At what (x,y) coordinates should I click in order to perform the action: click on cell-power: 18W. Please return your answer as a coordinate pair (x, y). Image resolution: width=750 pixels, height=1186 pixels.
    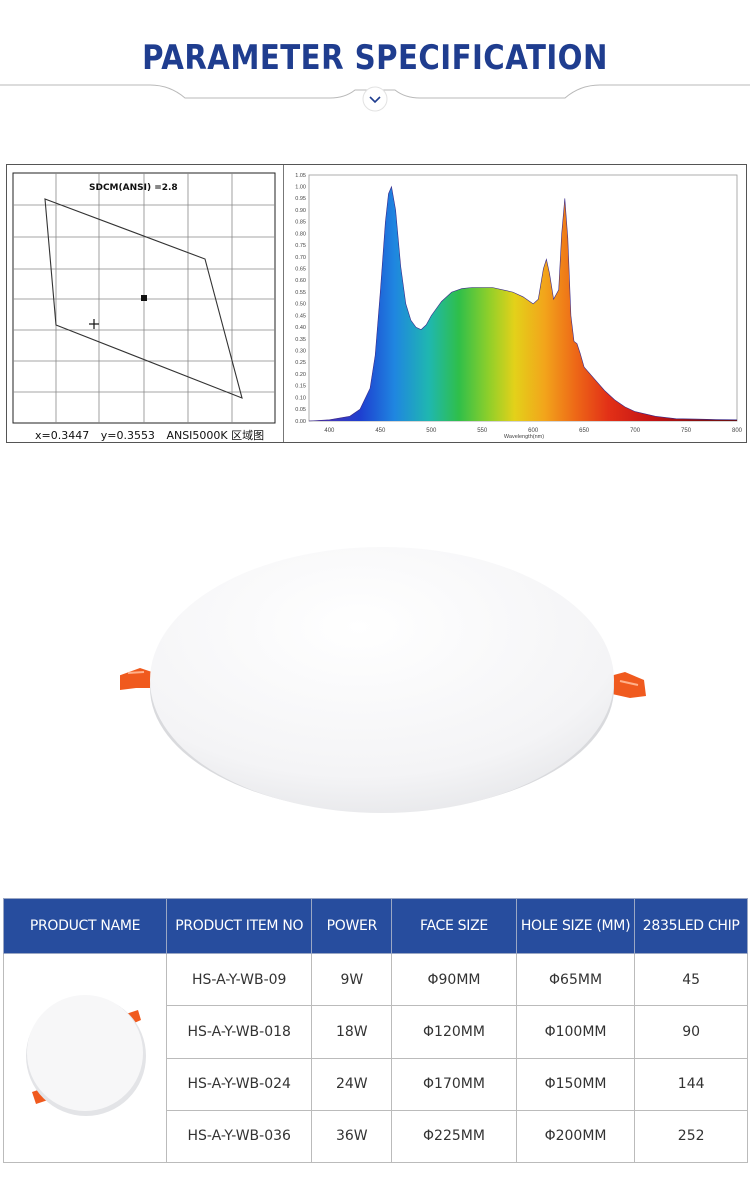
    Looking at the image, I should click on (352, 1032).